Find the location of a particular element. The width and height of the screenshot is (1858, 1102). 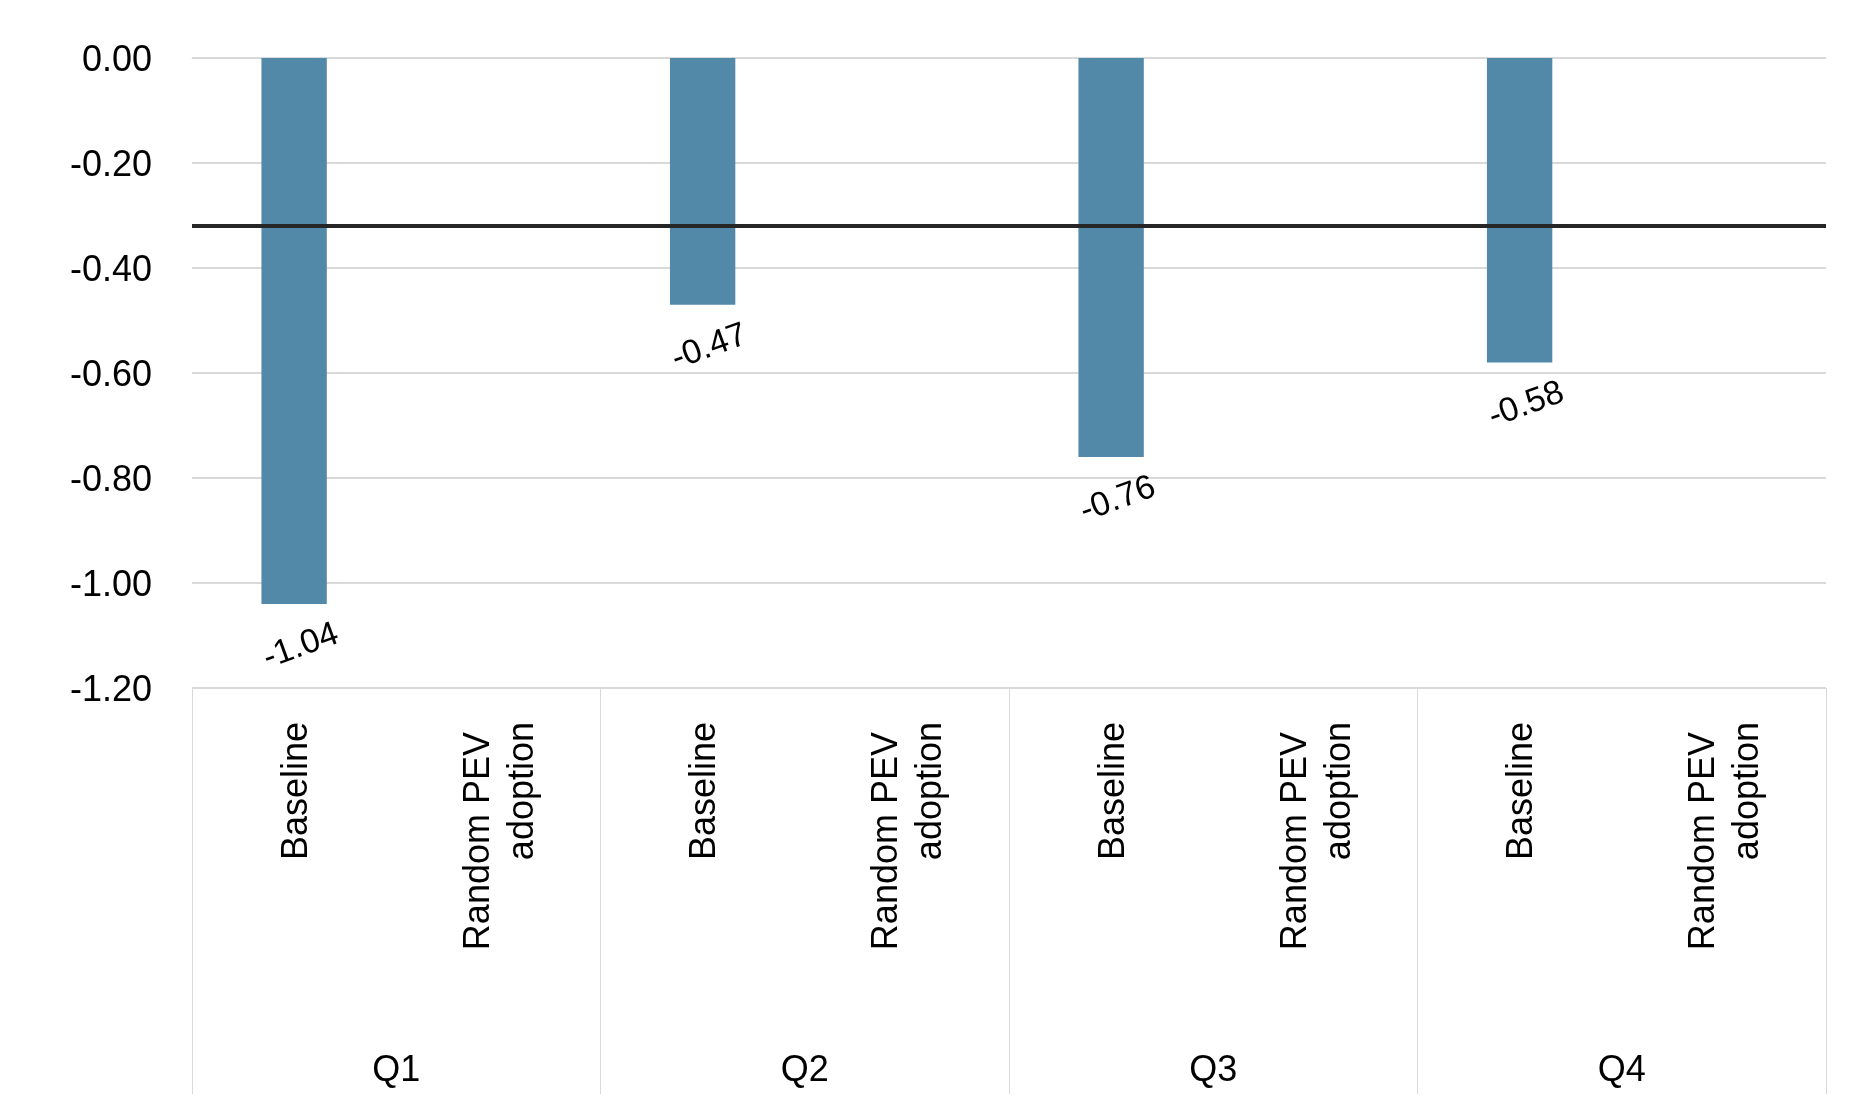

y-tick-label: -0.20 is located at coordinates (110, 163).